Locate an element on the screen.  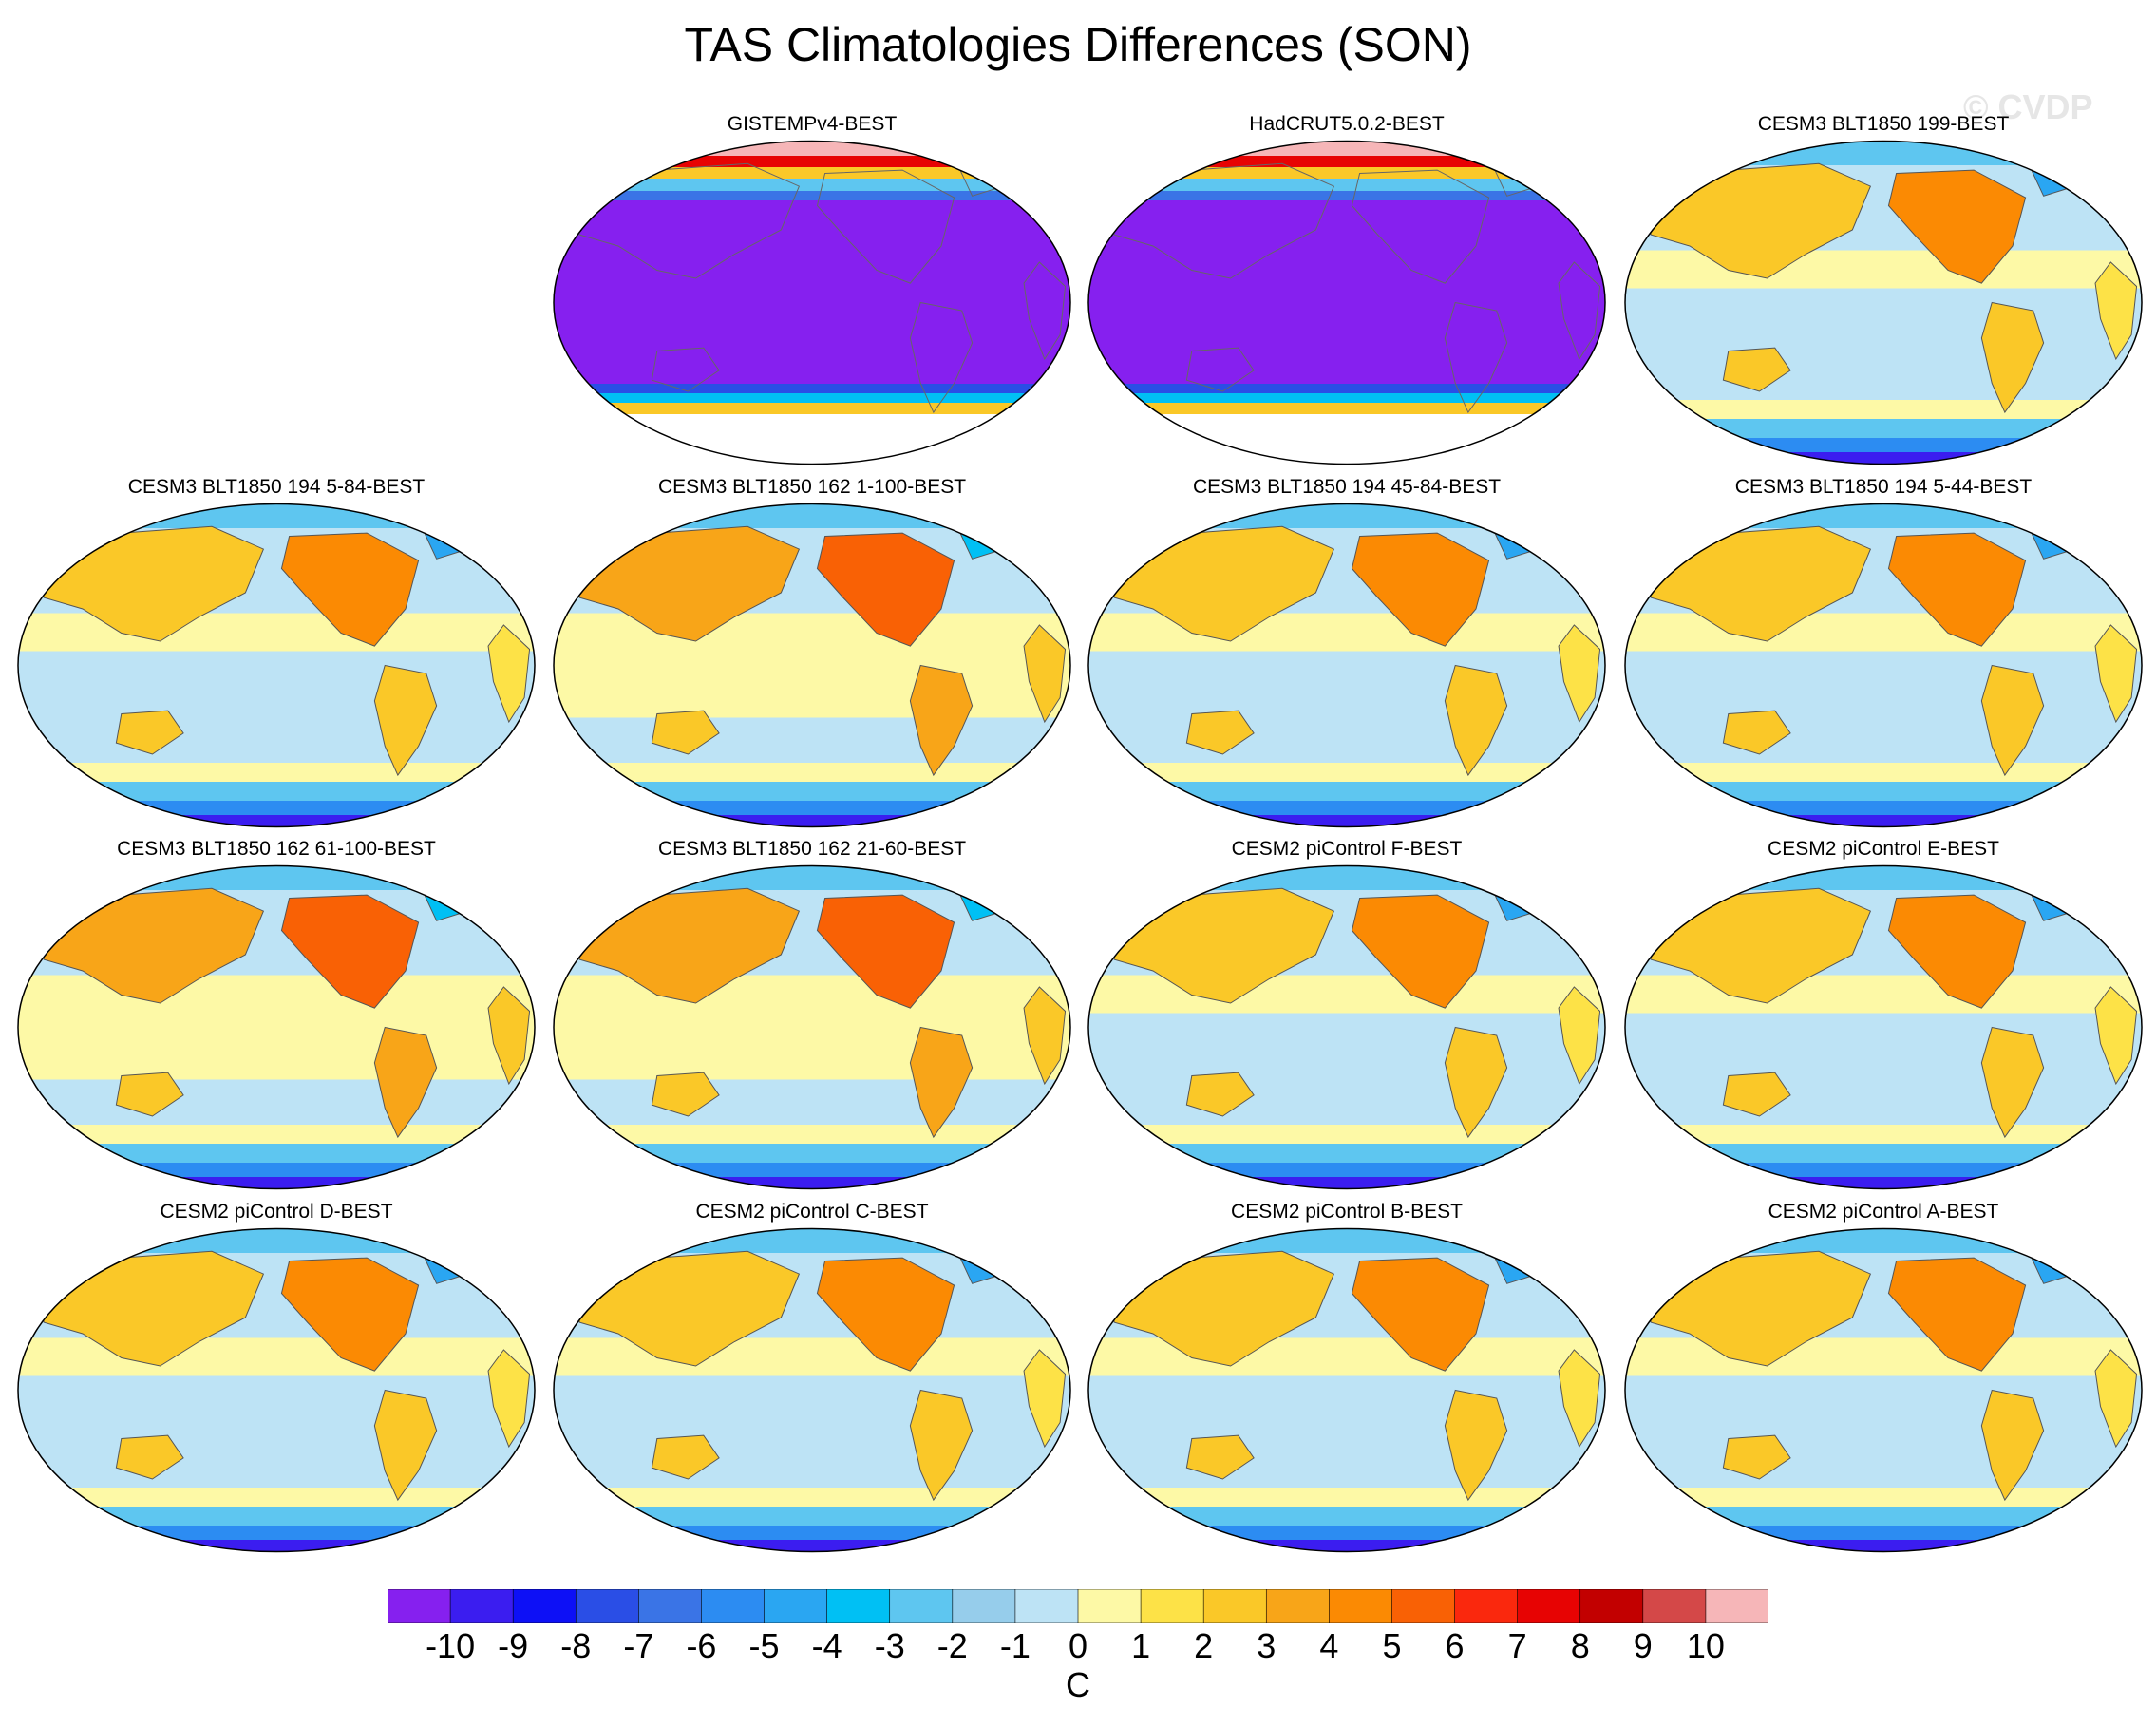
antarctic-band is located at coordinates (812, 439).